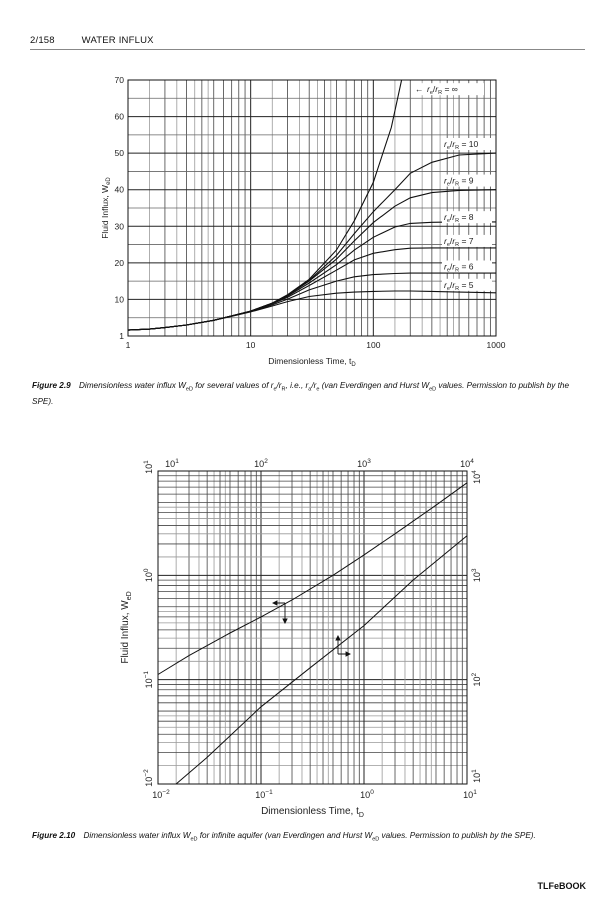  I want to click on y-tick-label-left: 100, so click(148, 575).